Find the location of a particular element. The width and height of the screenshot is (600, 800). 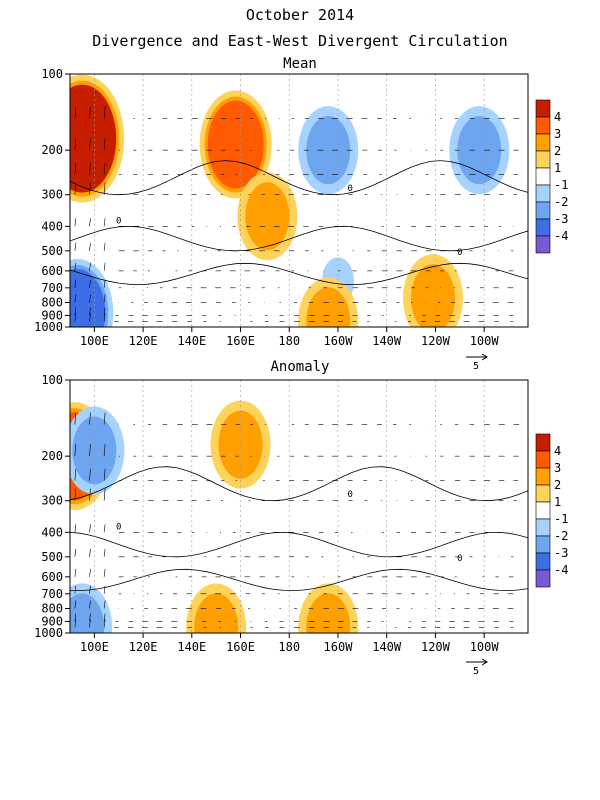

colorbar-label: -4 is located at coordinates (561, 236).